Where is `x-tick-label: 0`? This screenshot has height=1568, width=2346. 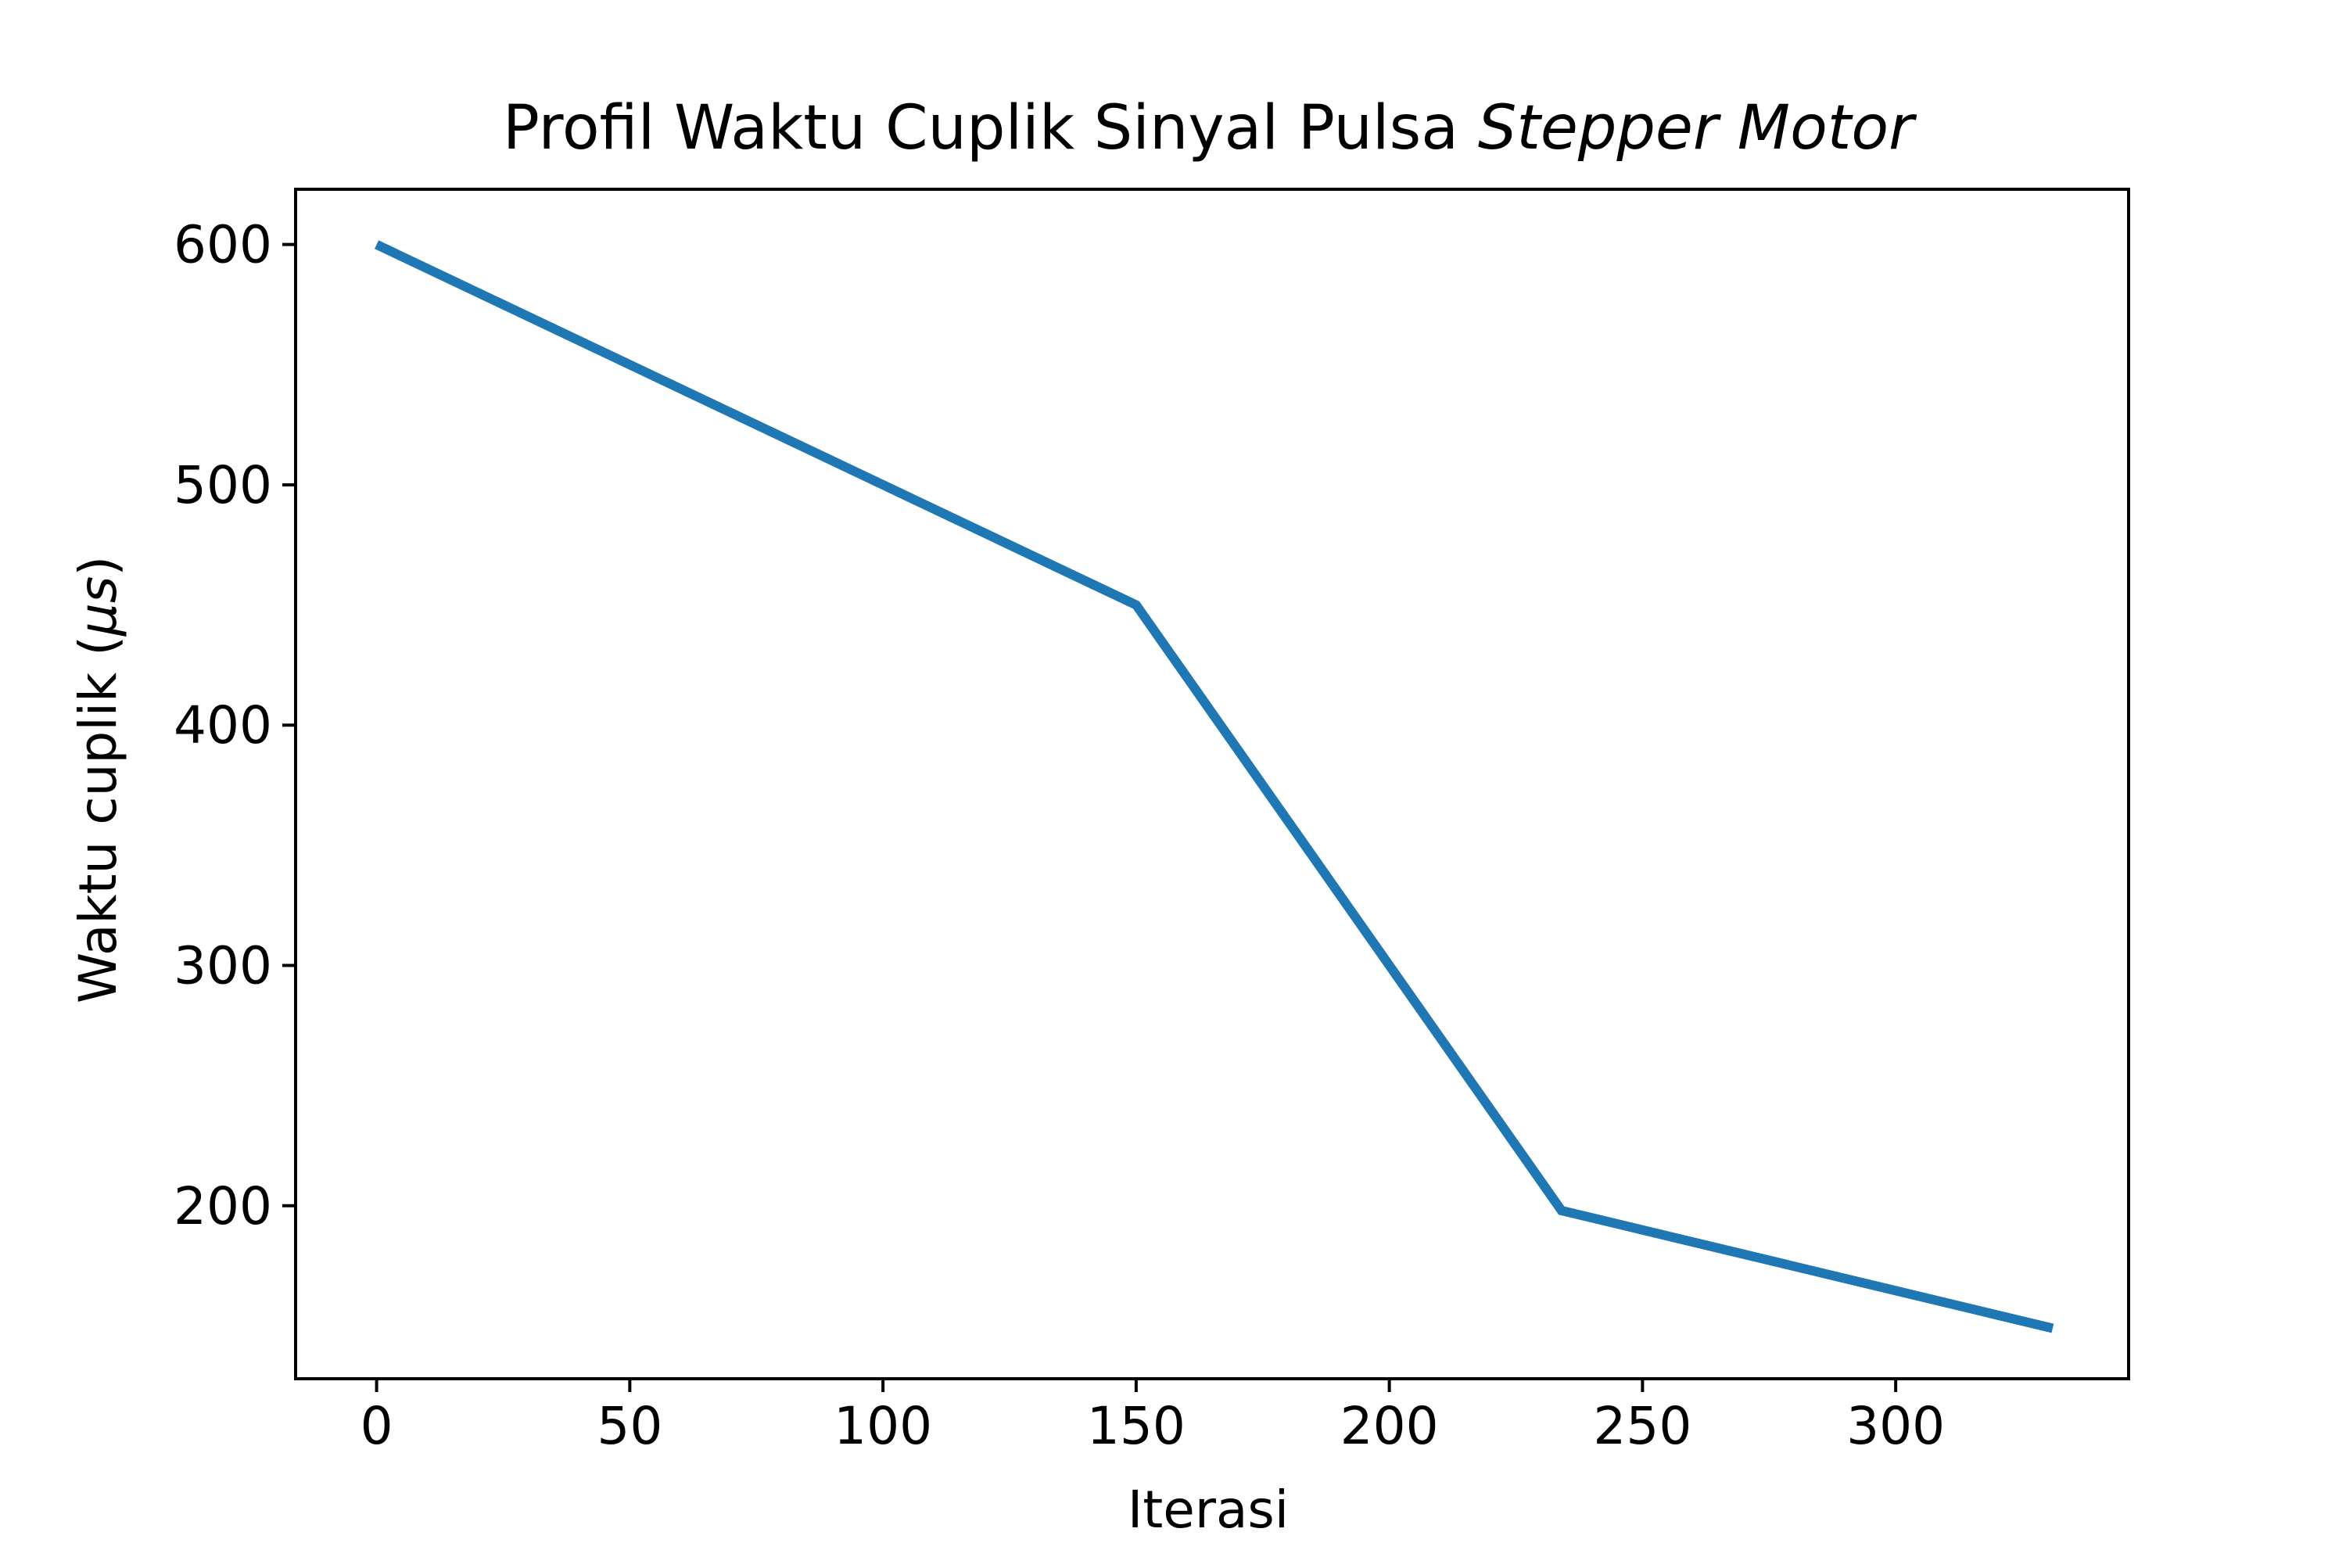
x-tick-label: 0 is located at coordinates (377, 1426).